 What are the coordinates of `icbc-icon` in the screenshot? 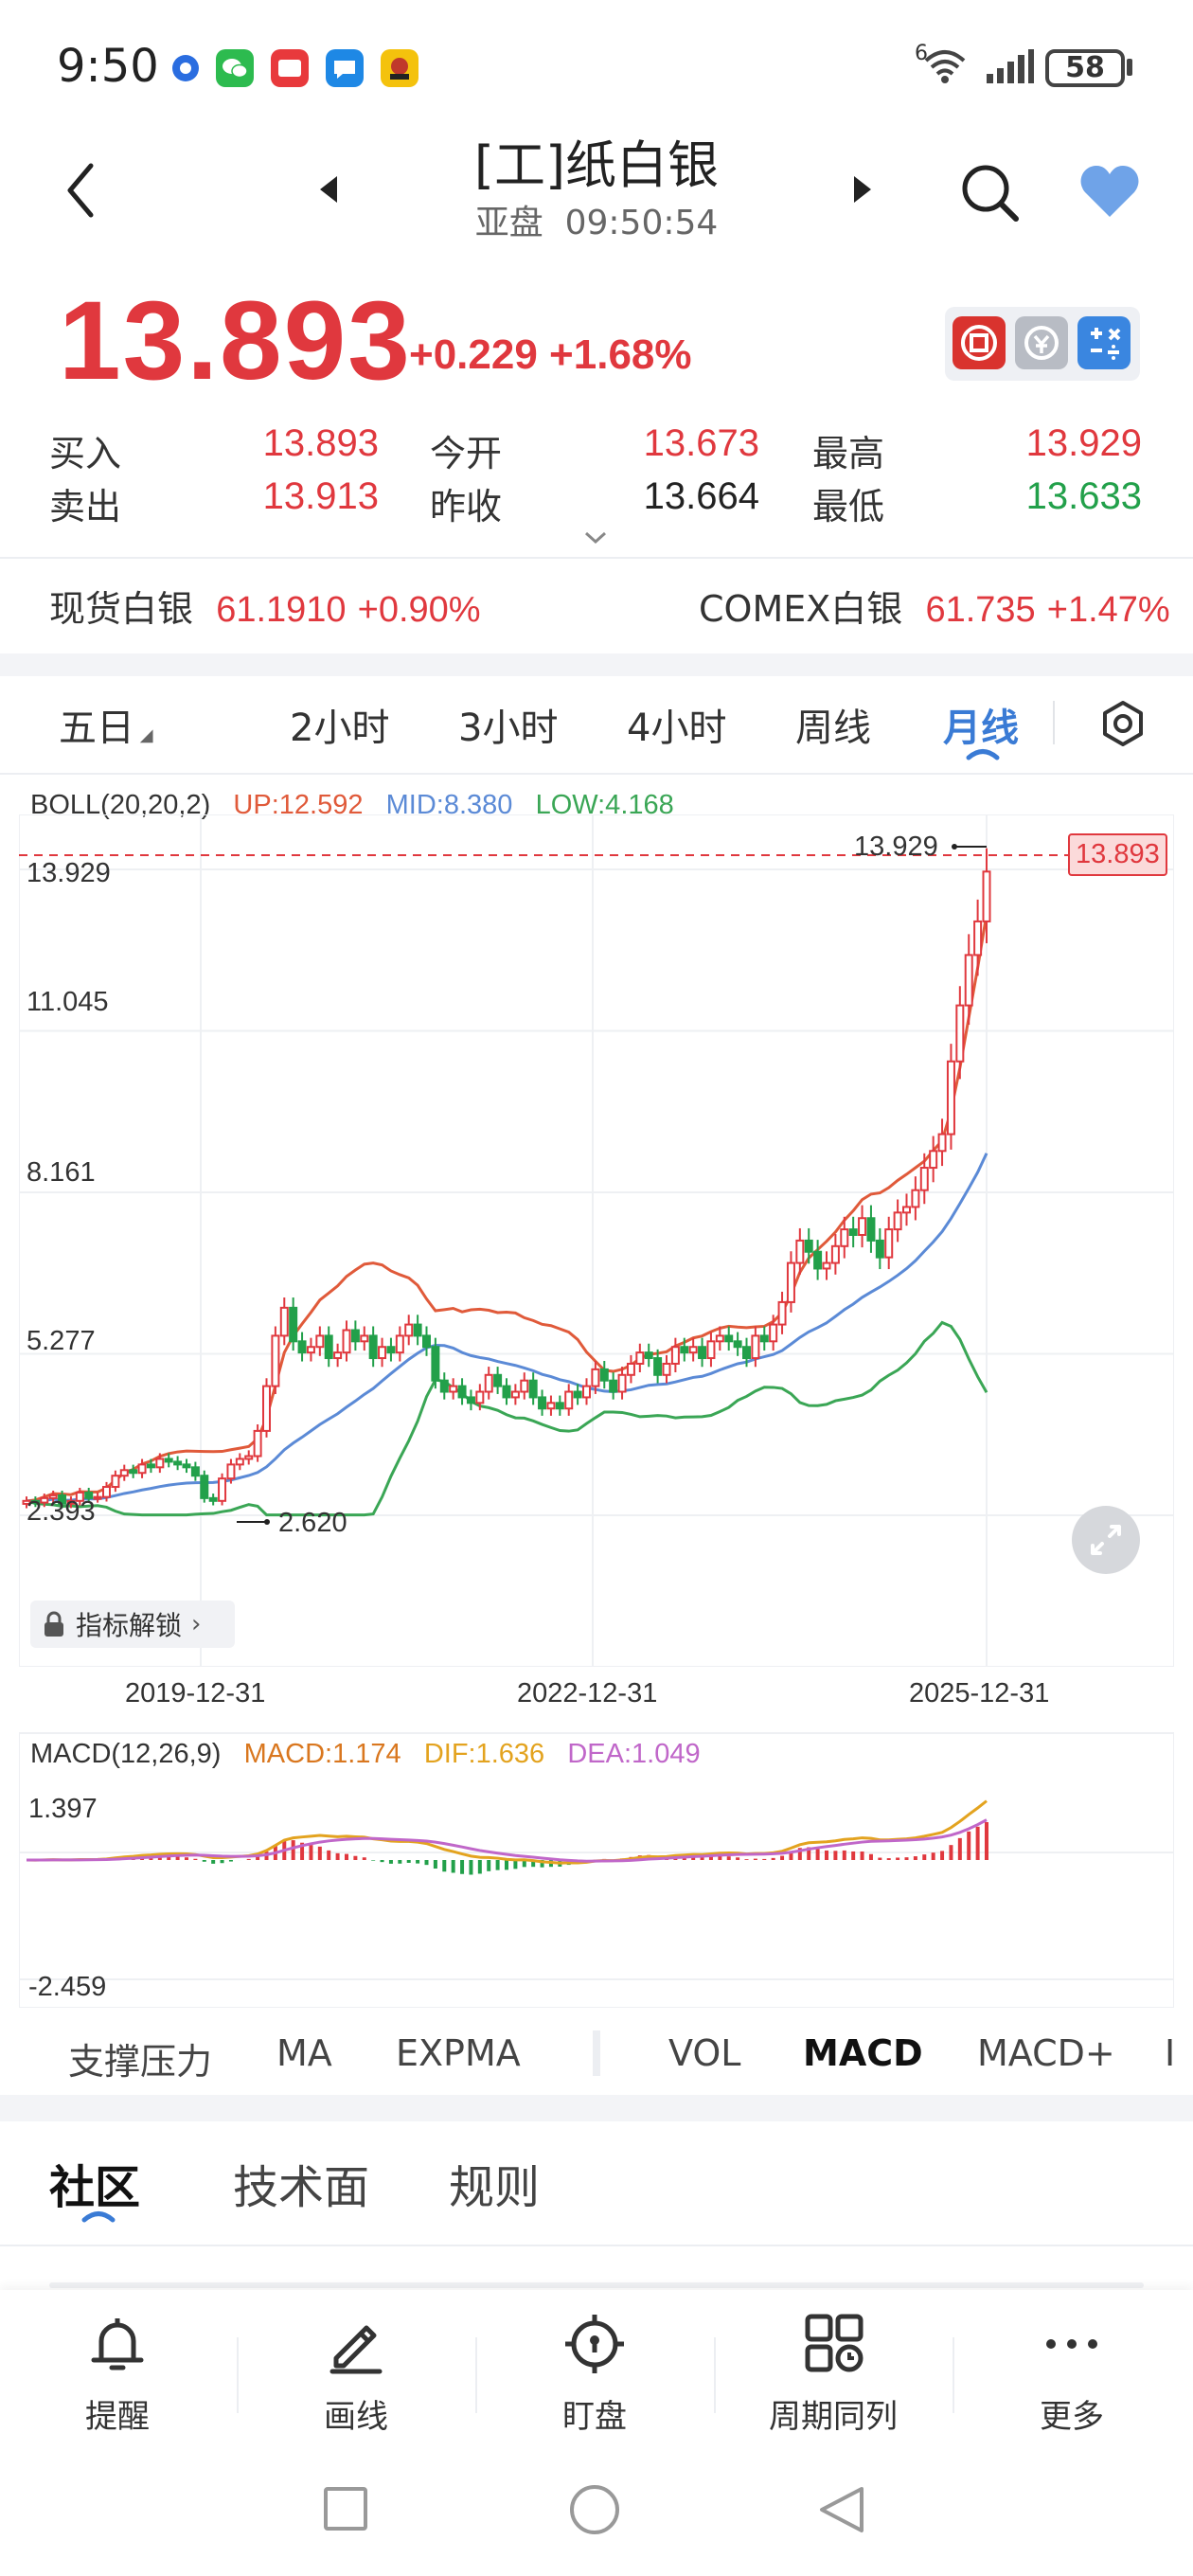 It's located at (979, 342).